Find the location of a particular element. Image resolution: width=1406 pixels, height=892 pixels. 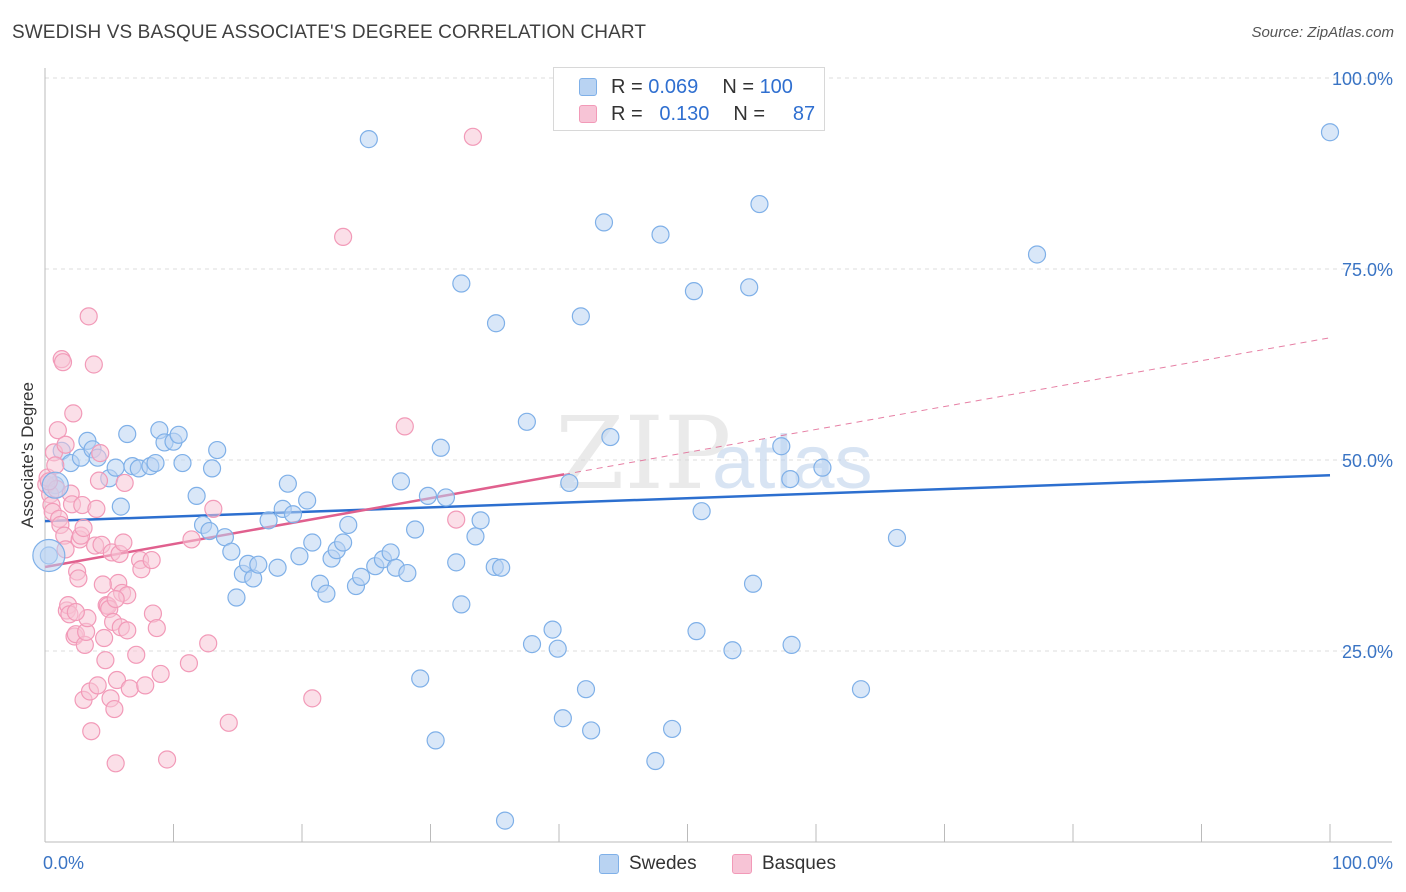

x-tick-label: 0.0% is located at coordinates (63, 863).